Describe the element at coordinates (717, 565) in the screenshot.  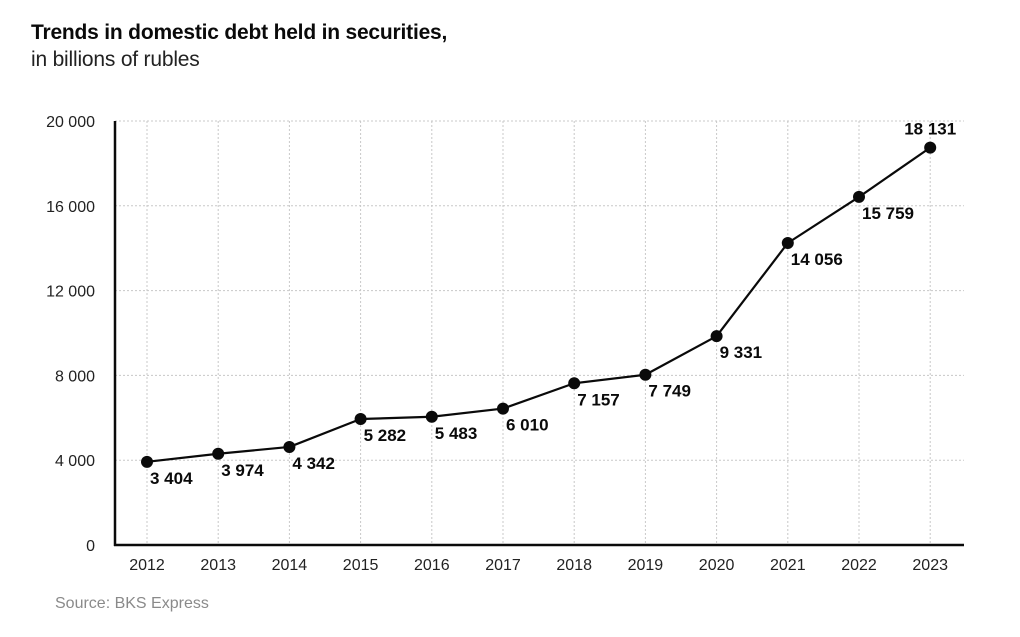
I see `x-tick-label: 2020` at that location.